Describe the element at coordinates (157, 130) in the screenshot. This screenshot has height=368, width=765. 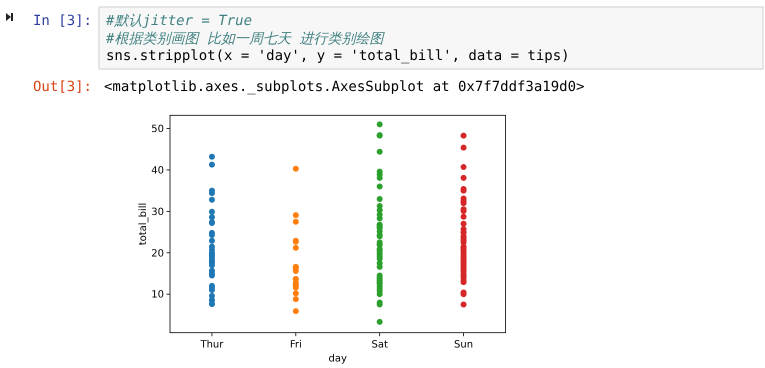
I see `y-tick-label: 50` at that location.